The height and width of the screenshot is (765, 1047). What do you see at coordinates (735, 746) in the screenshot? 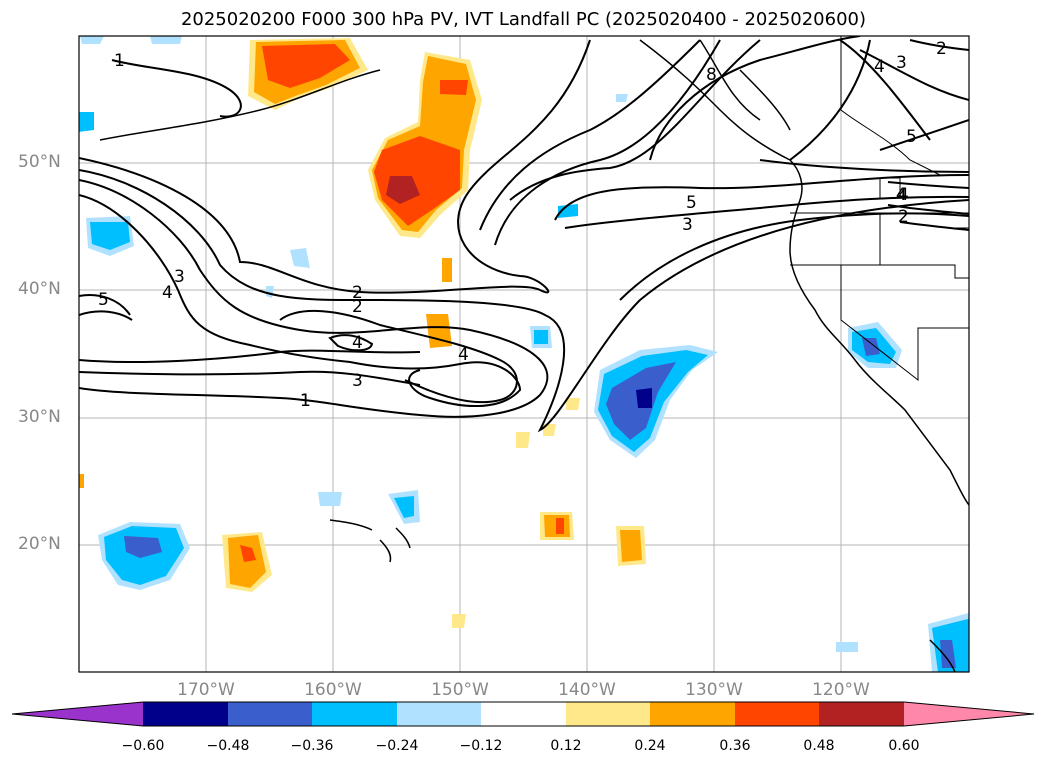
I see `colorbar-tick: 0.36` at bounding box center [735, 746].